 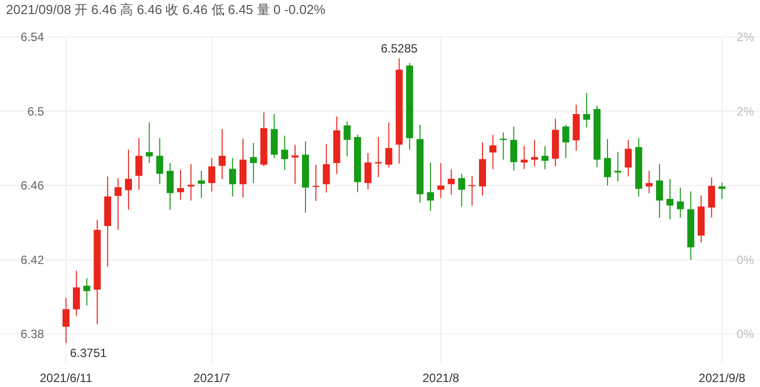 What do you see at coordinates (89, 353) in the screenshot?
I see `annotation: 6.3751` at bounding box center [89, 353].